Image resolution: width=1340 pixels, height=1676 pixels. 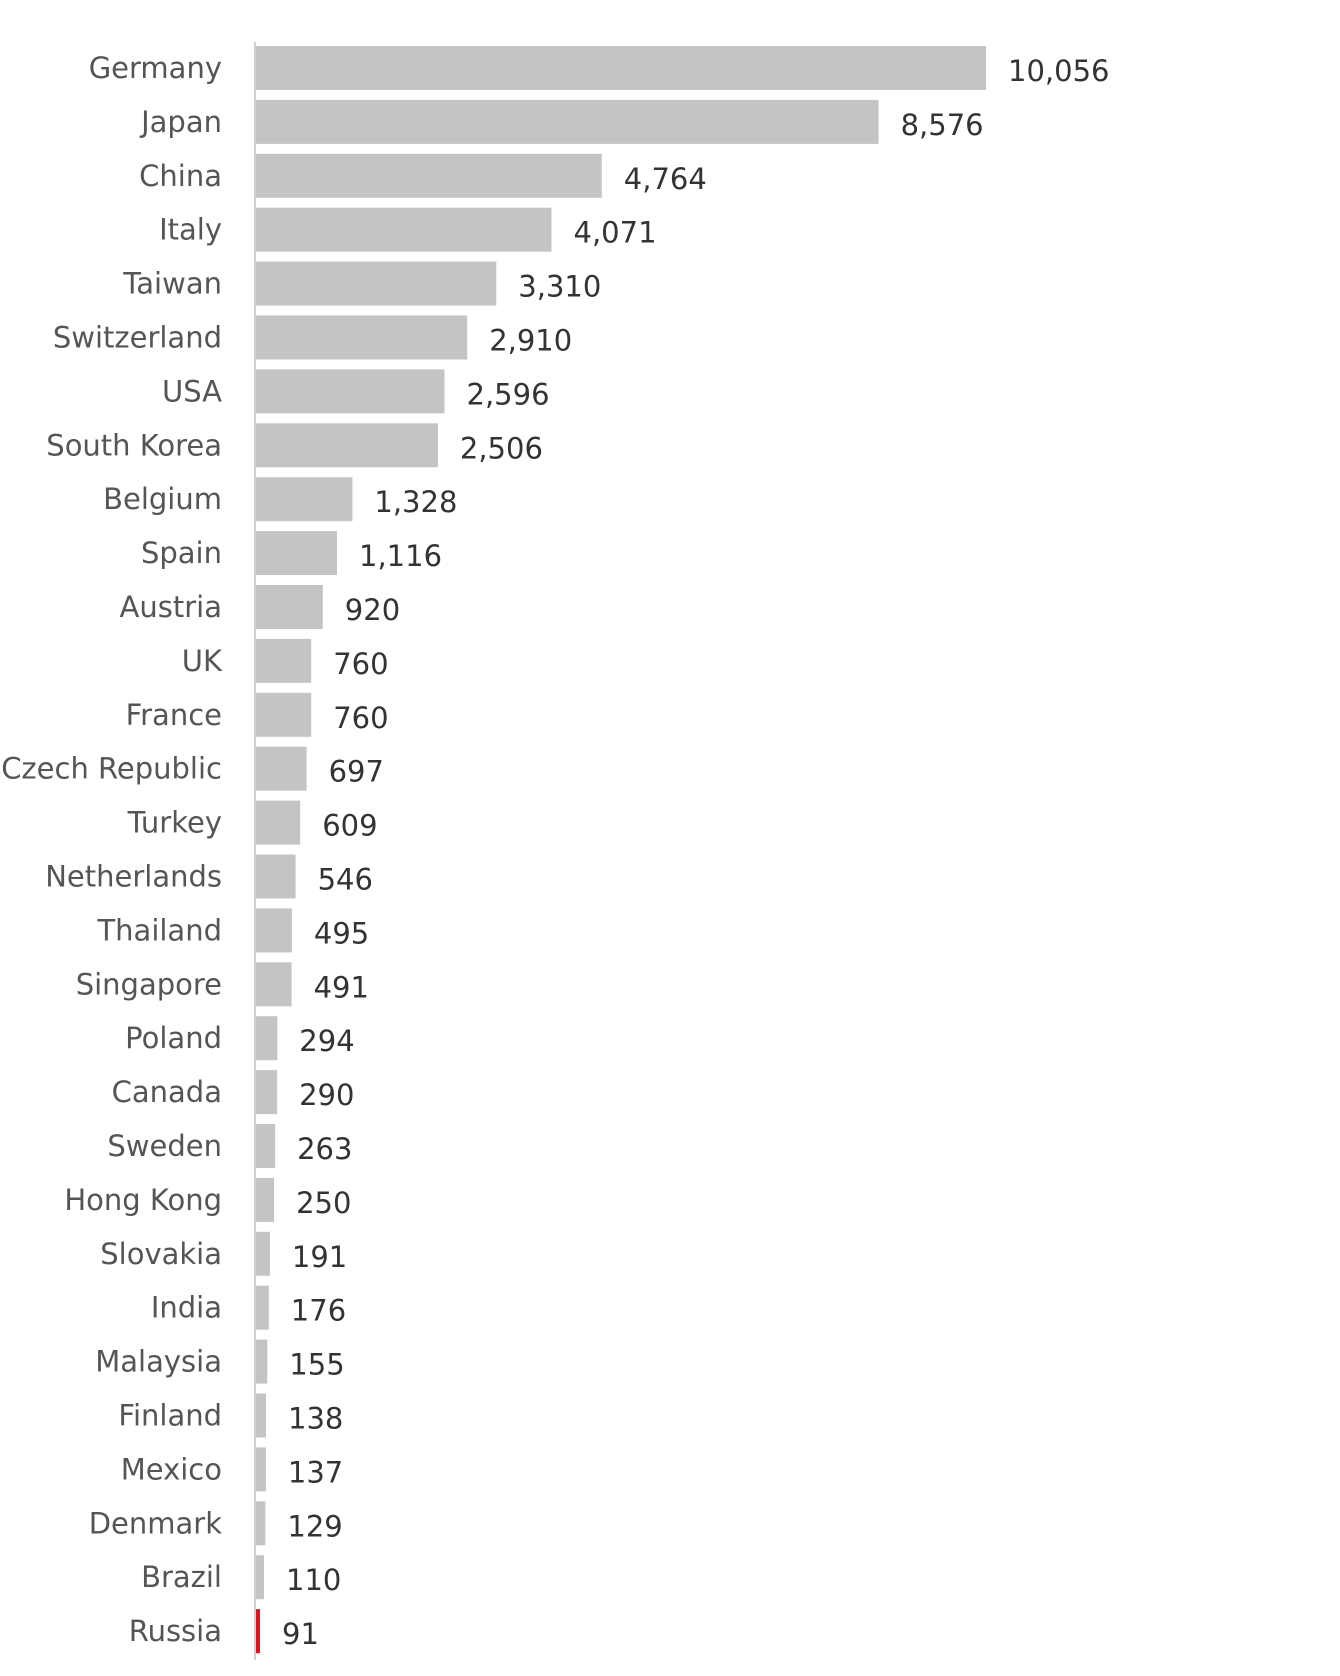 What do you see at coordinates (202, 661) in the screenshot?
I see `category-label: UK` at bounding box center [202, 661].